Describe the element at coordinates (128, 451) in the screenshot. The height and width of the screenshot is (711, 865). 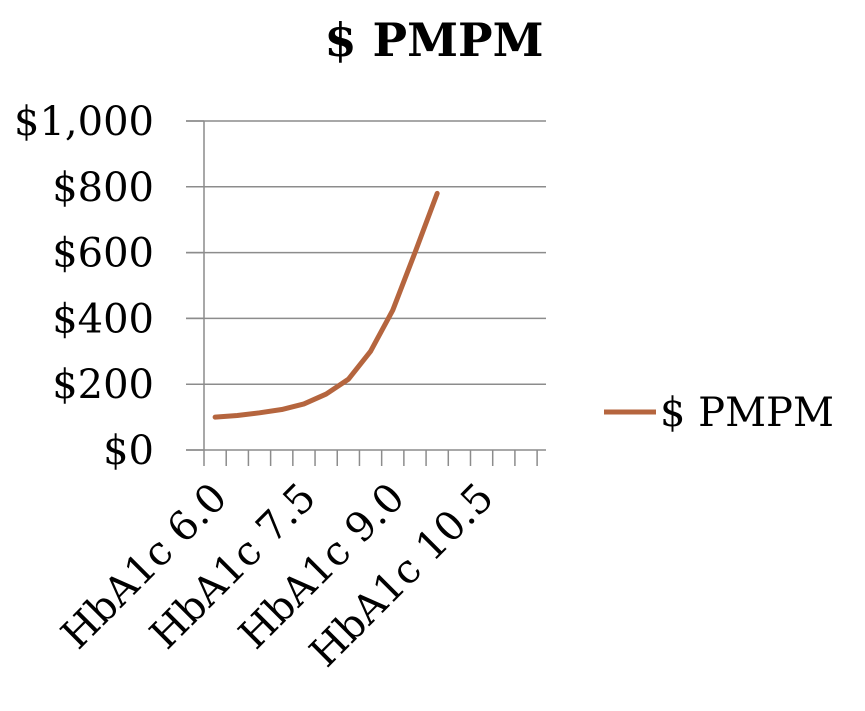
I see `y-tick-label: $0` at that location.